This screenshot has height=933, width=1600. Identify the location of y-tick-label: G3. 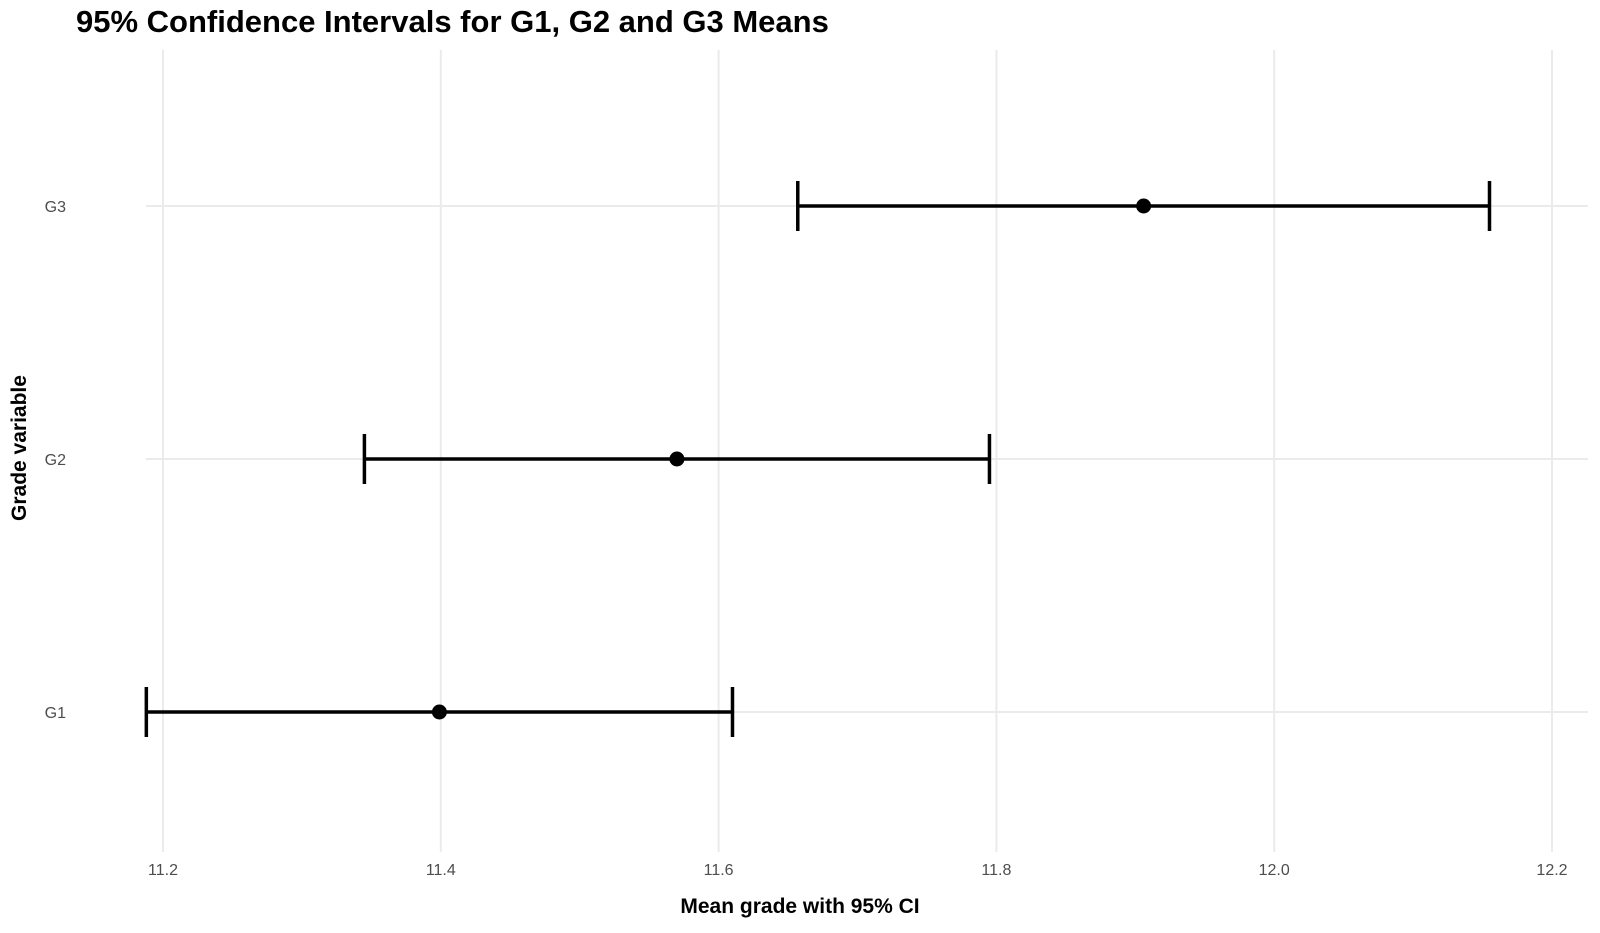
(55, 207).